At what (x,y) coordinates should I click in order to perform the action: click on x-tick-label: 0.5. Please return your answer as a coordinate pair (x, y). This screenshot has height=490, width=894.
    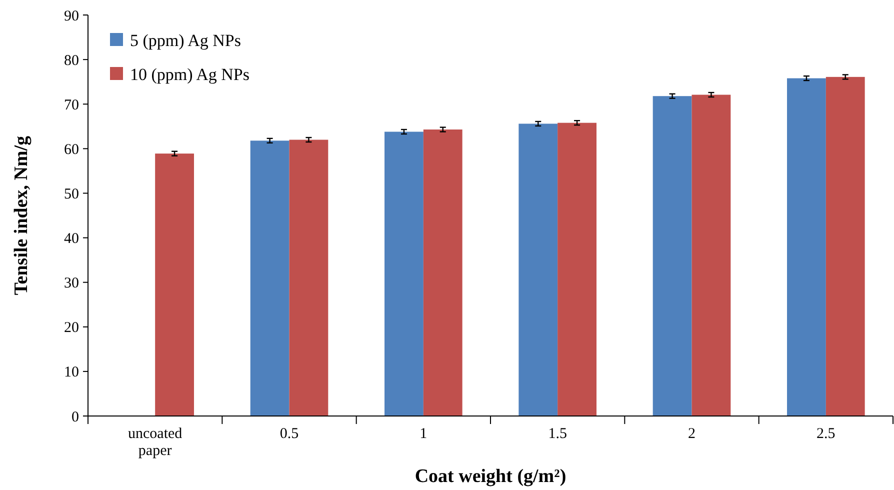
    Looking at the image, I should click on (289, 434).